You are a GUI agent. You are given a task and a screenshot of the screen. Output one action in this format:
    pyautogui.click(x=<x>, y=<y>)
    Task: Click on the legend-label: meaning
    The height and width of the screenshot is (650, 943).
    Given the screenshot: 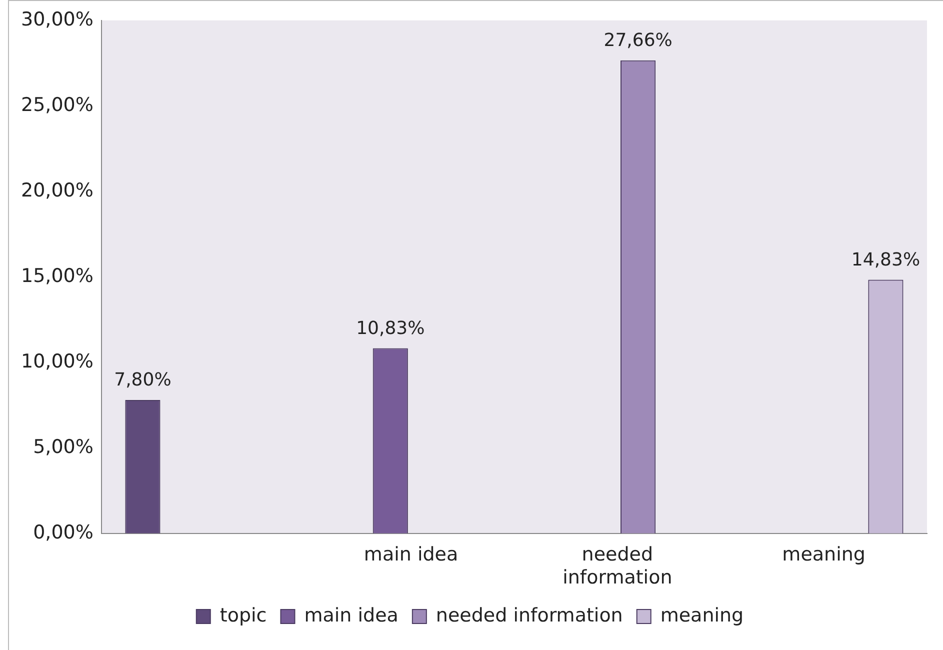 What is the action you would take?
    pyautogui.click(x=702, y=615)
    